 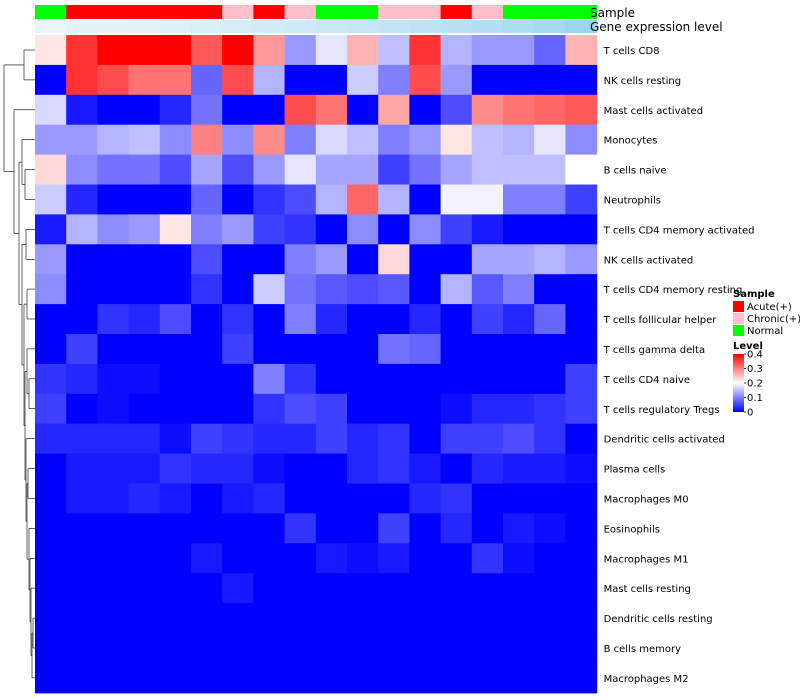 What do you see at coordinates (679, 230) in the screenshot?
I see `row-label: T cells CD4 memory activated` at bounding box center [679, 230].